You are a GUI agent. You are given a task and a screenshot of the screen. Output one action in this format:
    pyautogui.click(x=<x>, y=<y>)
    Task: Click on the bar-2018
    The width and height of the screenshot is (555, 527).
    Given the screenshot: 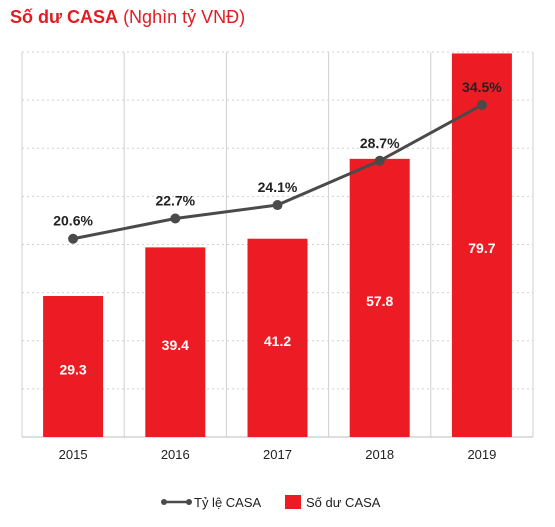 What is the action you would take?
    pyautogui.click(x=379, y=297)
    